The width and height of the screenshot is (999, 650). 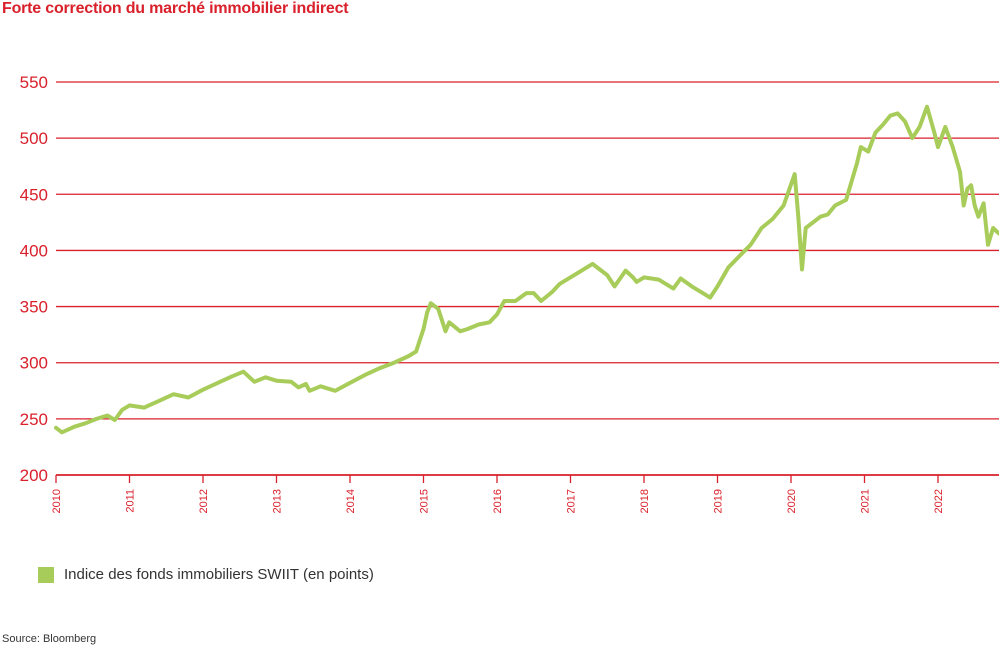 I want to click on y-tick-label: 200, so click(x=34, y=475).